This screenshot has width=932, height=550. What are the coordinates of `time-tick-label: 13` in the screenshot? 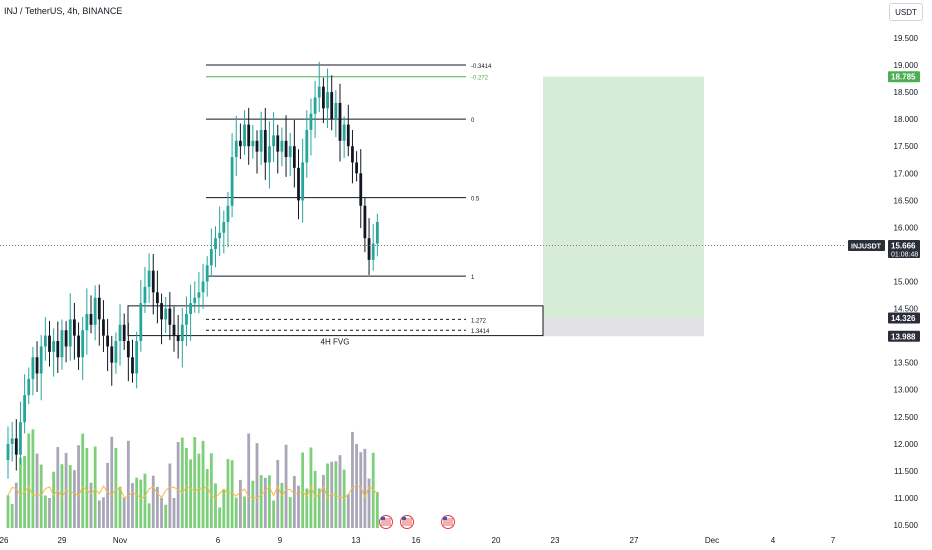 It's located at (356, 540).